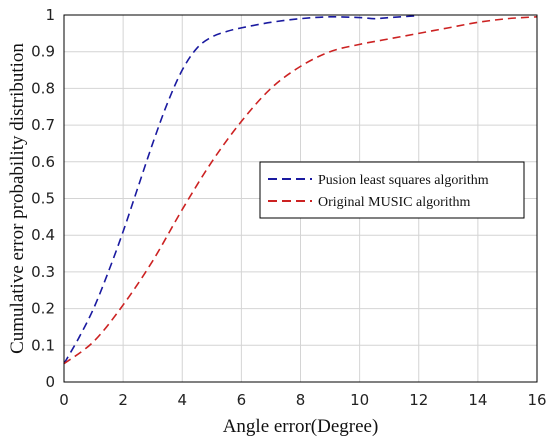 The height and width of the screenshot is (441, 550). Describe the element at coordinates (477, 400) in the screenshot. I see `x-tick-label: 14` at that location.